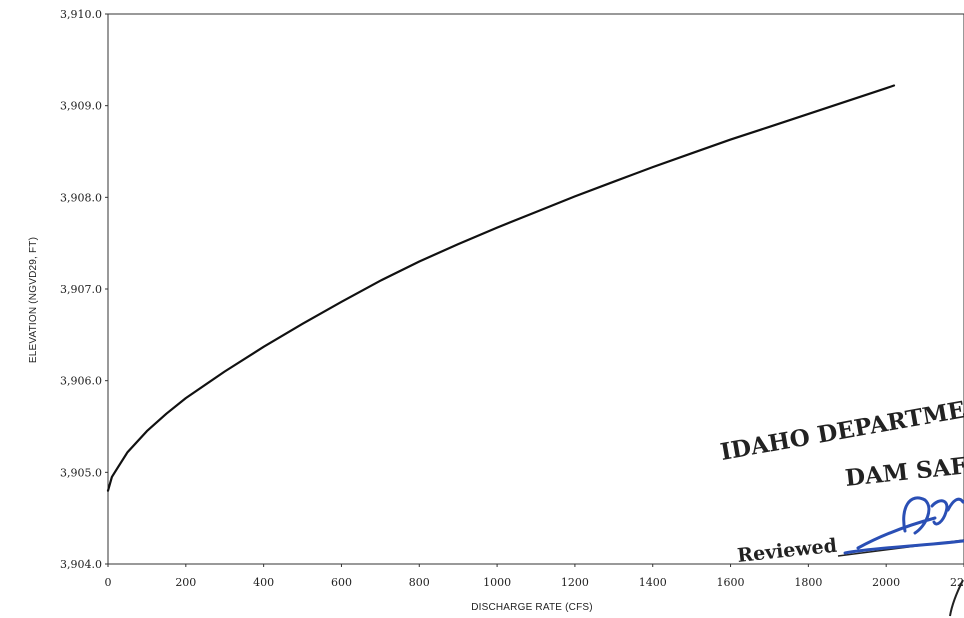  Describe the element at coordinates (33, 300) in the screenshot. I see `y-axis-title: ELEVATION (NGVD29, FT)` at that location.